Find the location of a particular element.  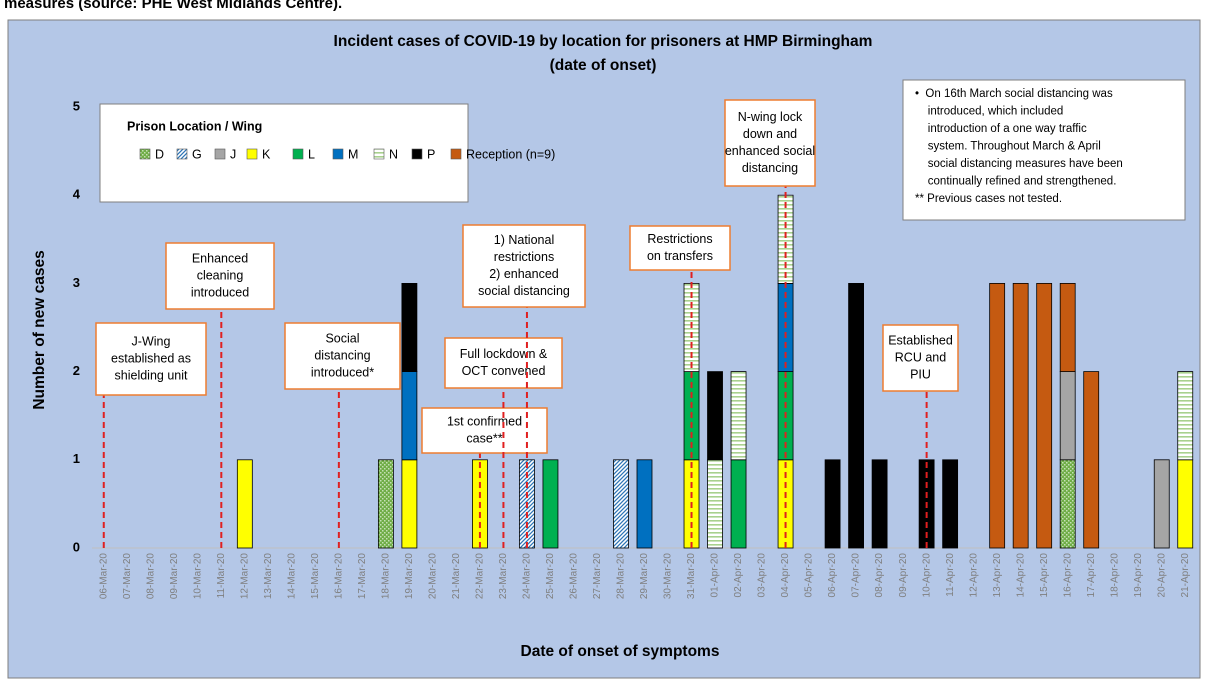

note-text: • On 16th March social distancing was is located at coordinates (1014, 94).